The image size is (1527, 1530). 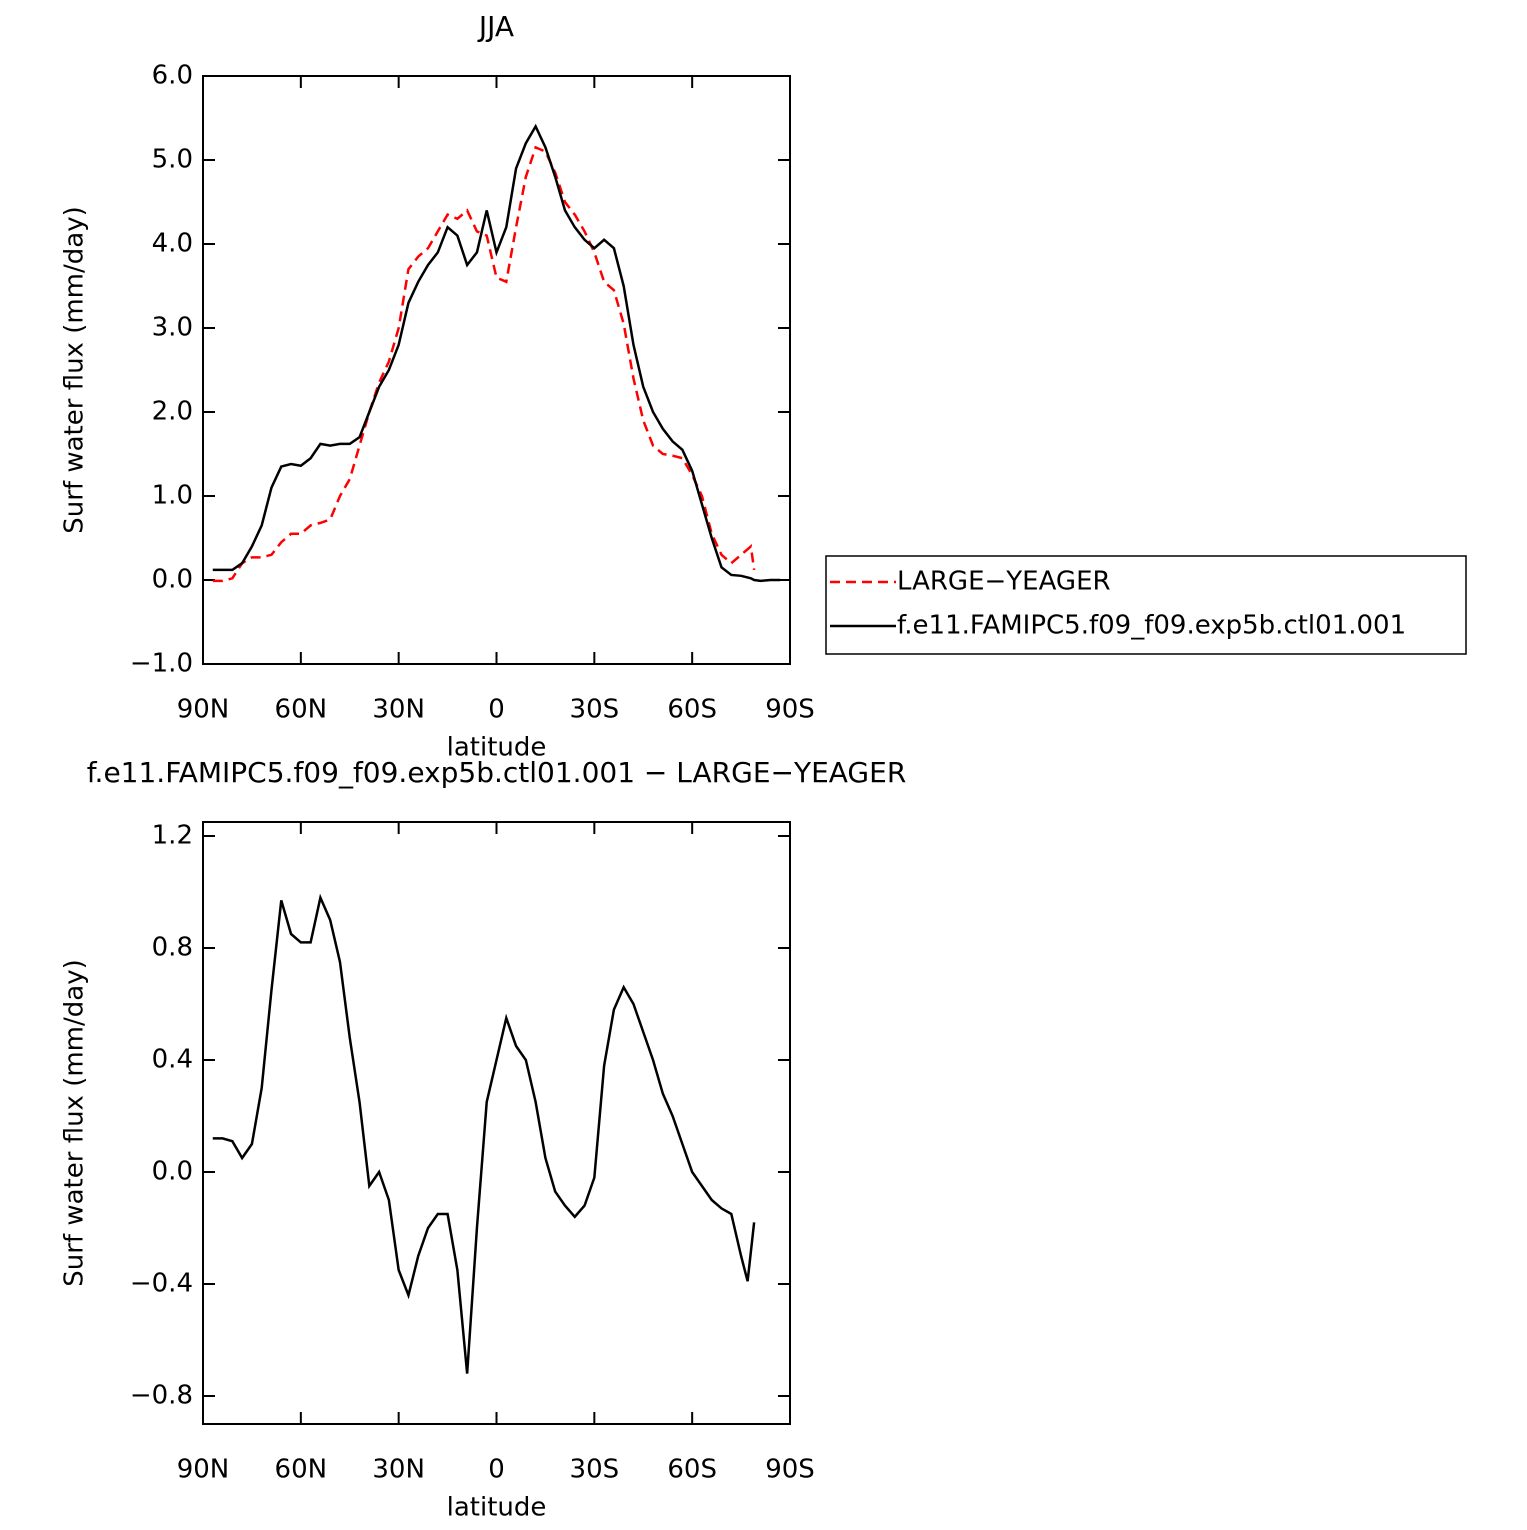 What do you see at coordinates (161, 1396) in the screenshot?
I see `y-tick-label: −0.8` at bounding box center [161, 1396].